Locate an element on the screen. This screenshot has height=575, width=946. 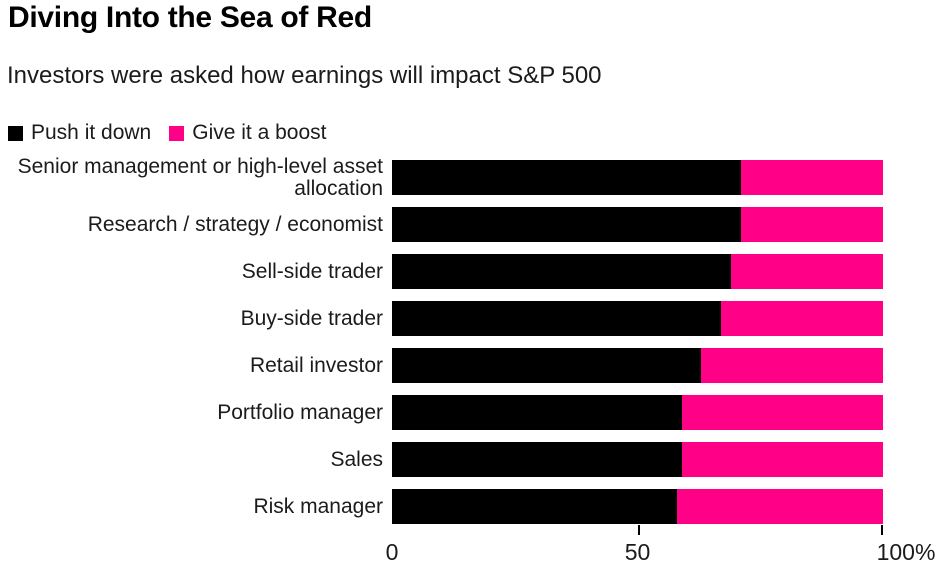
axis-label-50: 50 is located at coordinates (637, 552).